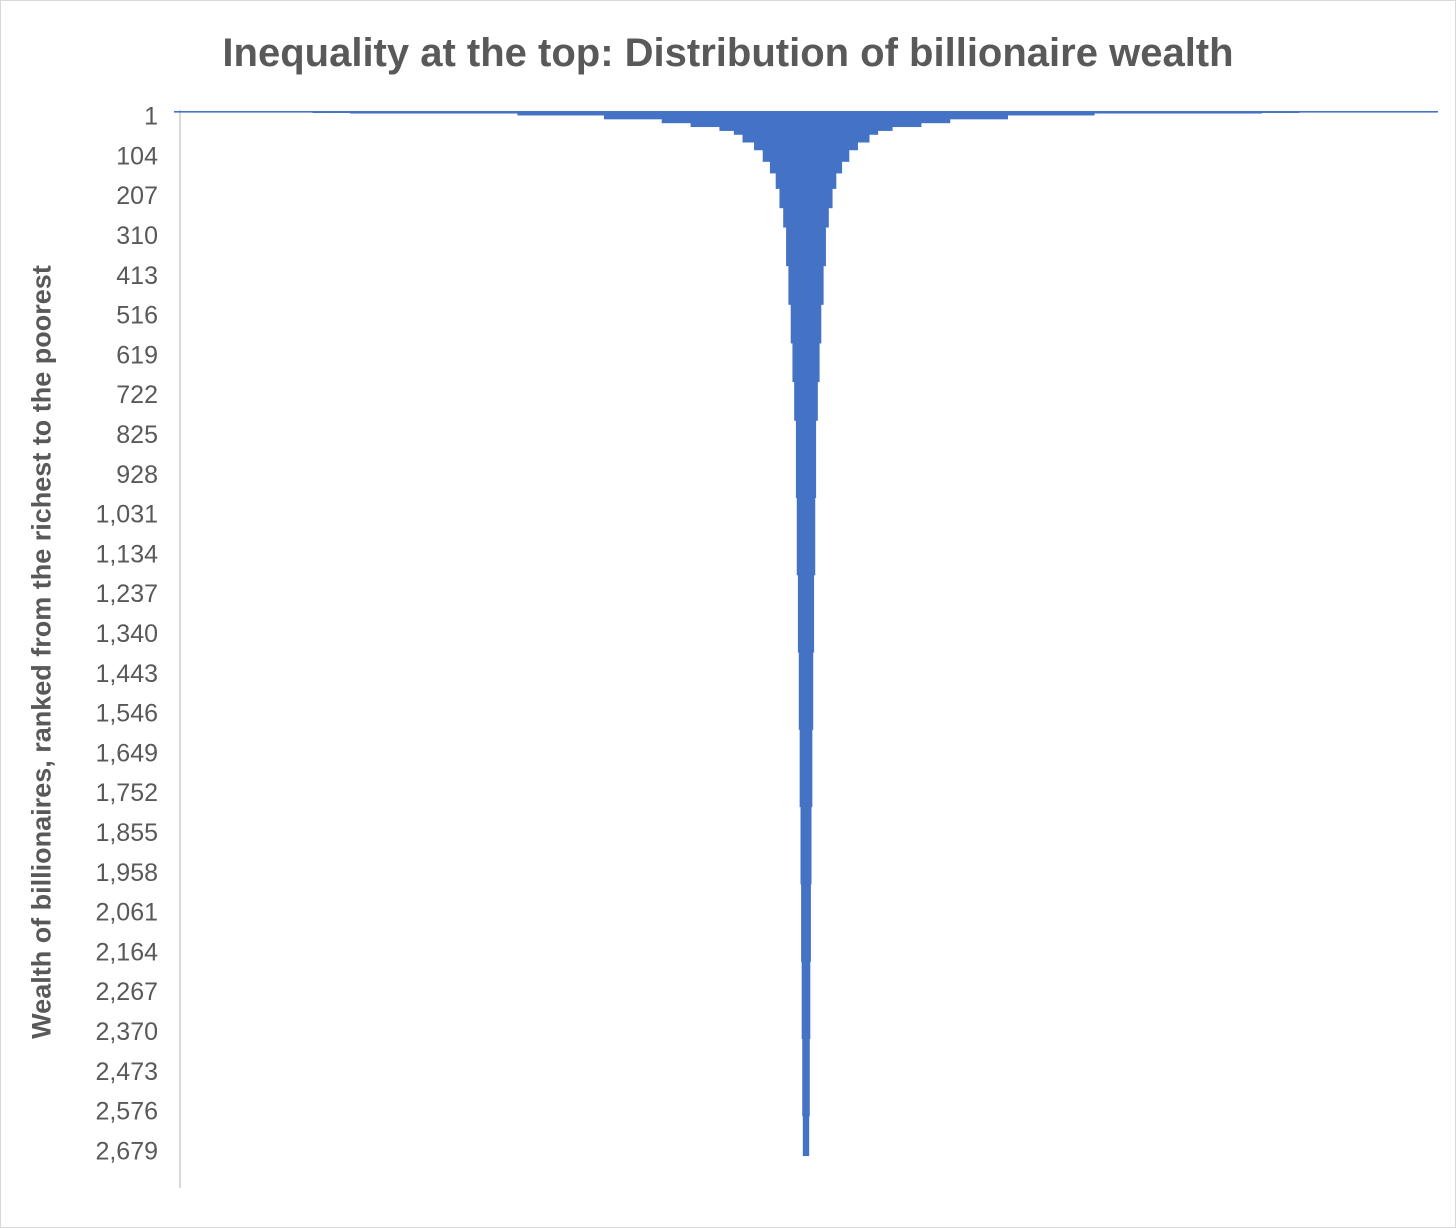 The height and width of the screenshot is (1228, 1456). Describe the element at coordinates (126, 952) in the screenshot. I see `y-tick-label: 2,164` at that location.